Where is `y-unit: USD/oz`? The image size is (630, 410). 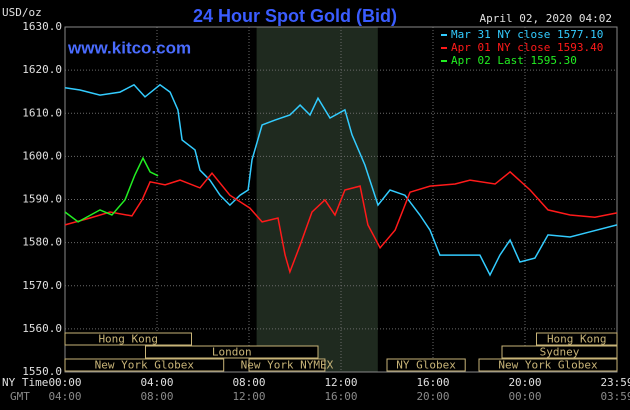
y-unit: USD/oz is located at coordinates (22, 12).